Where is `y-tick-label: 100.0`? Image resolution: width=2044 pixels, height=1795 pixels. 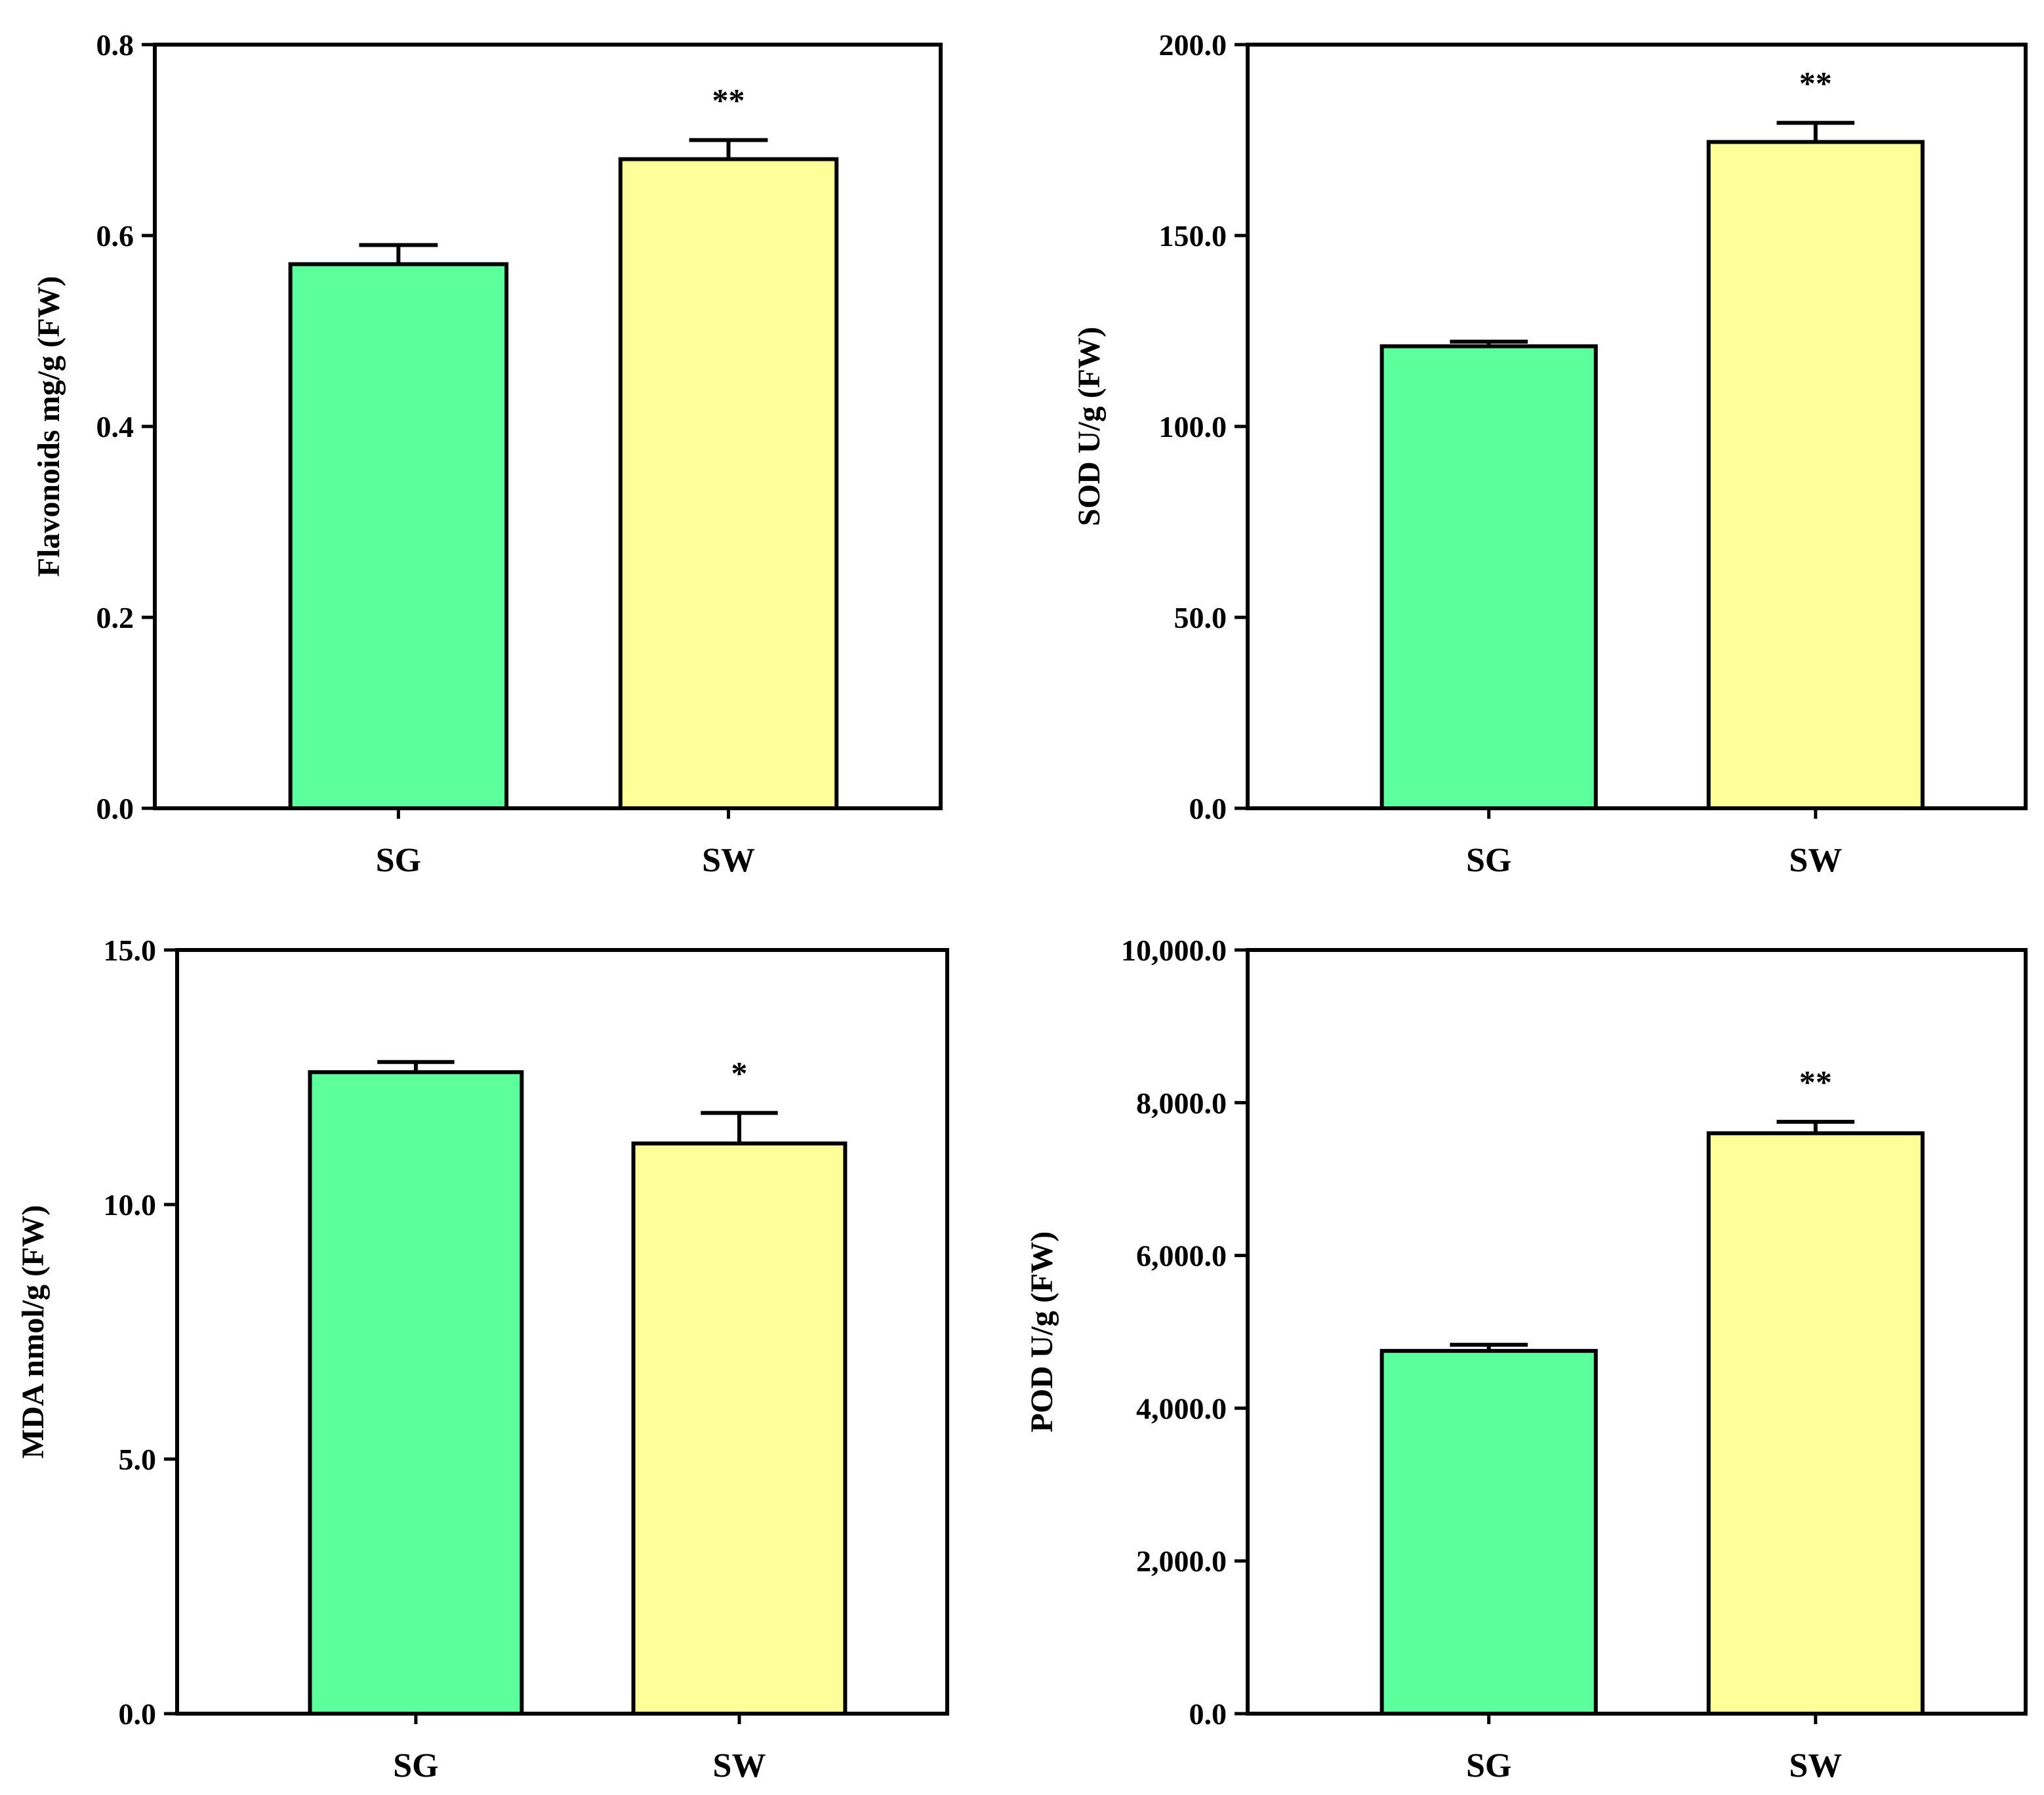 y-tick-label: 100.0 is located at coordinates (1193, 427).